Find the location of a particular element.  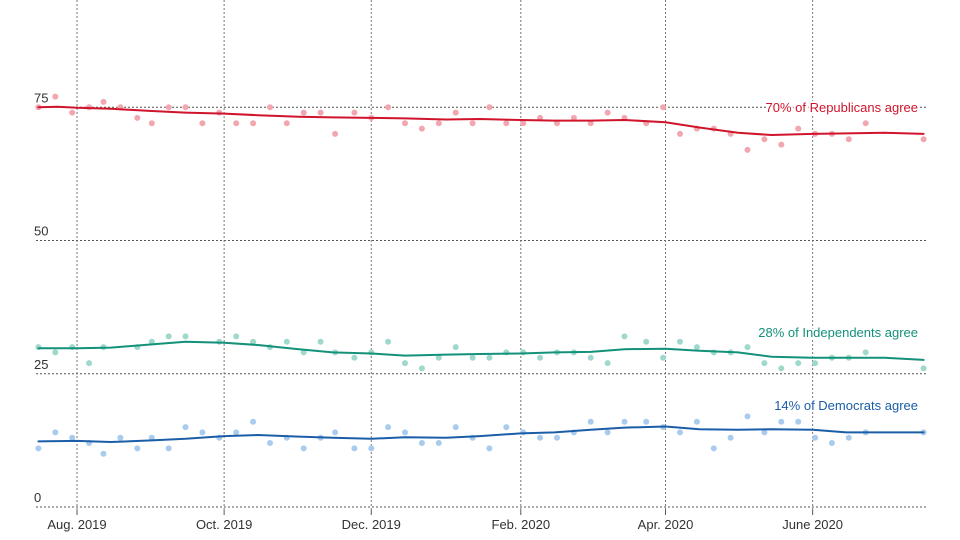

republicans-trend-line is located at coordinates (481, 120).